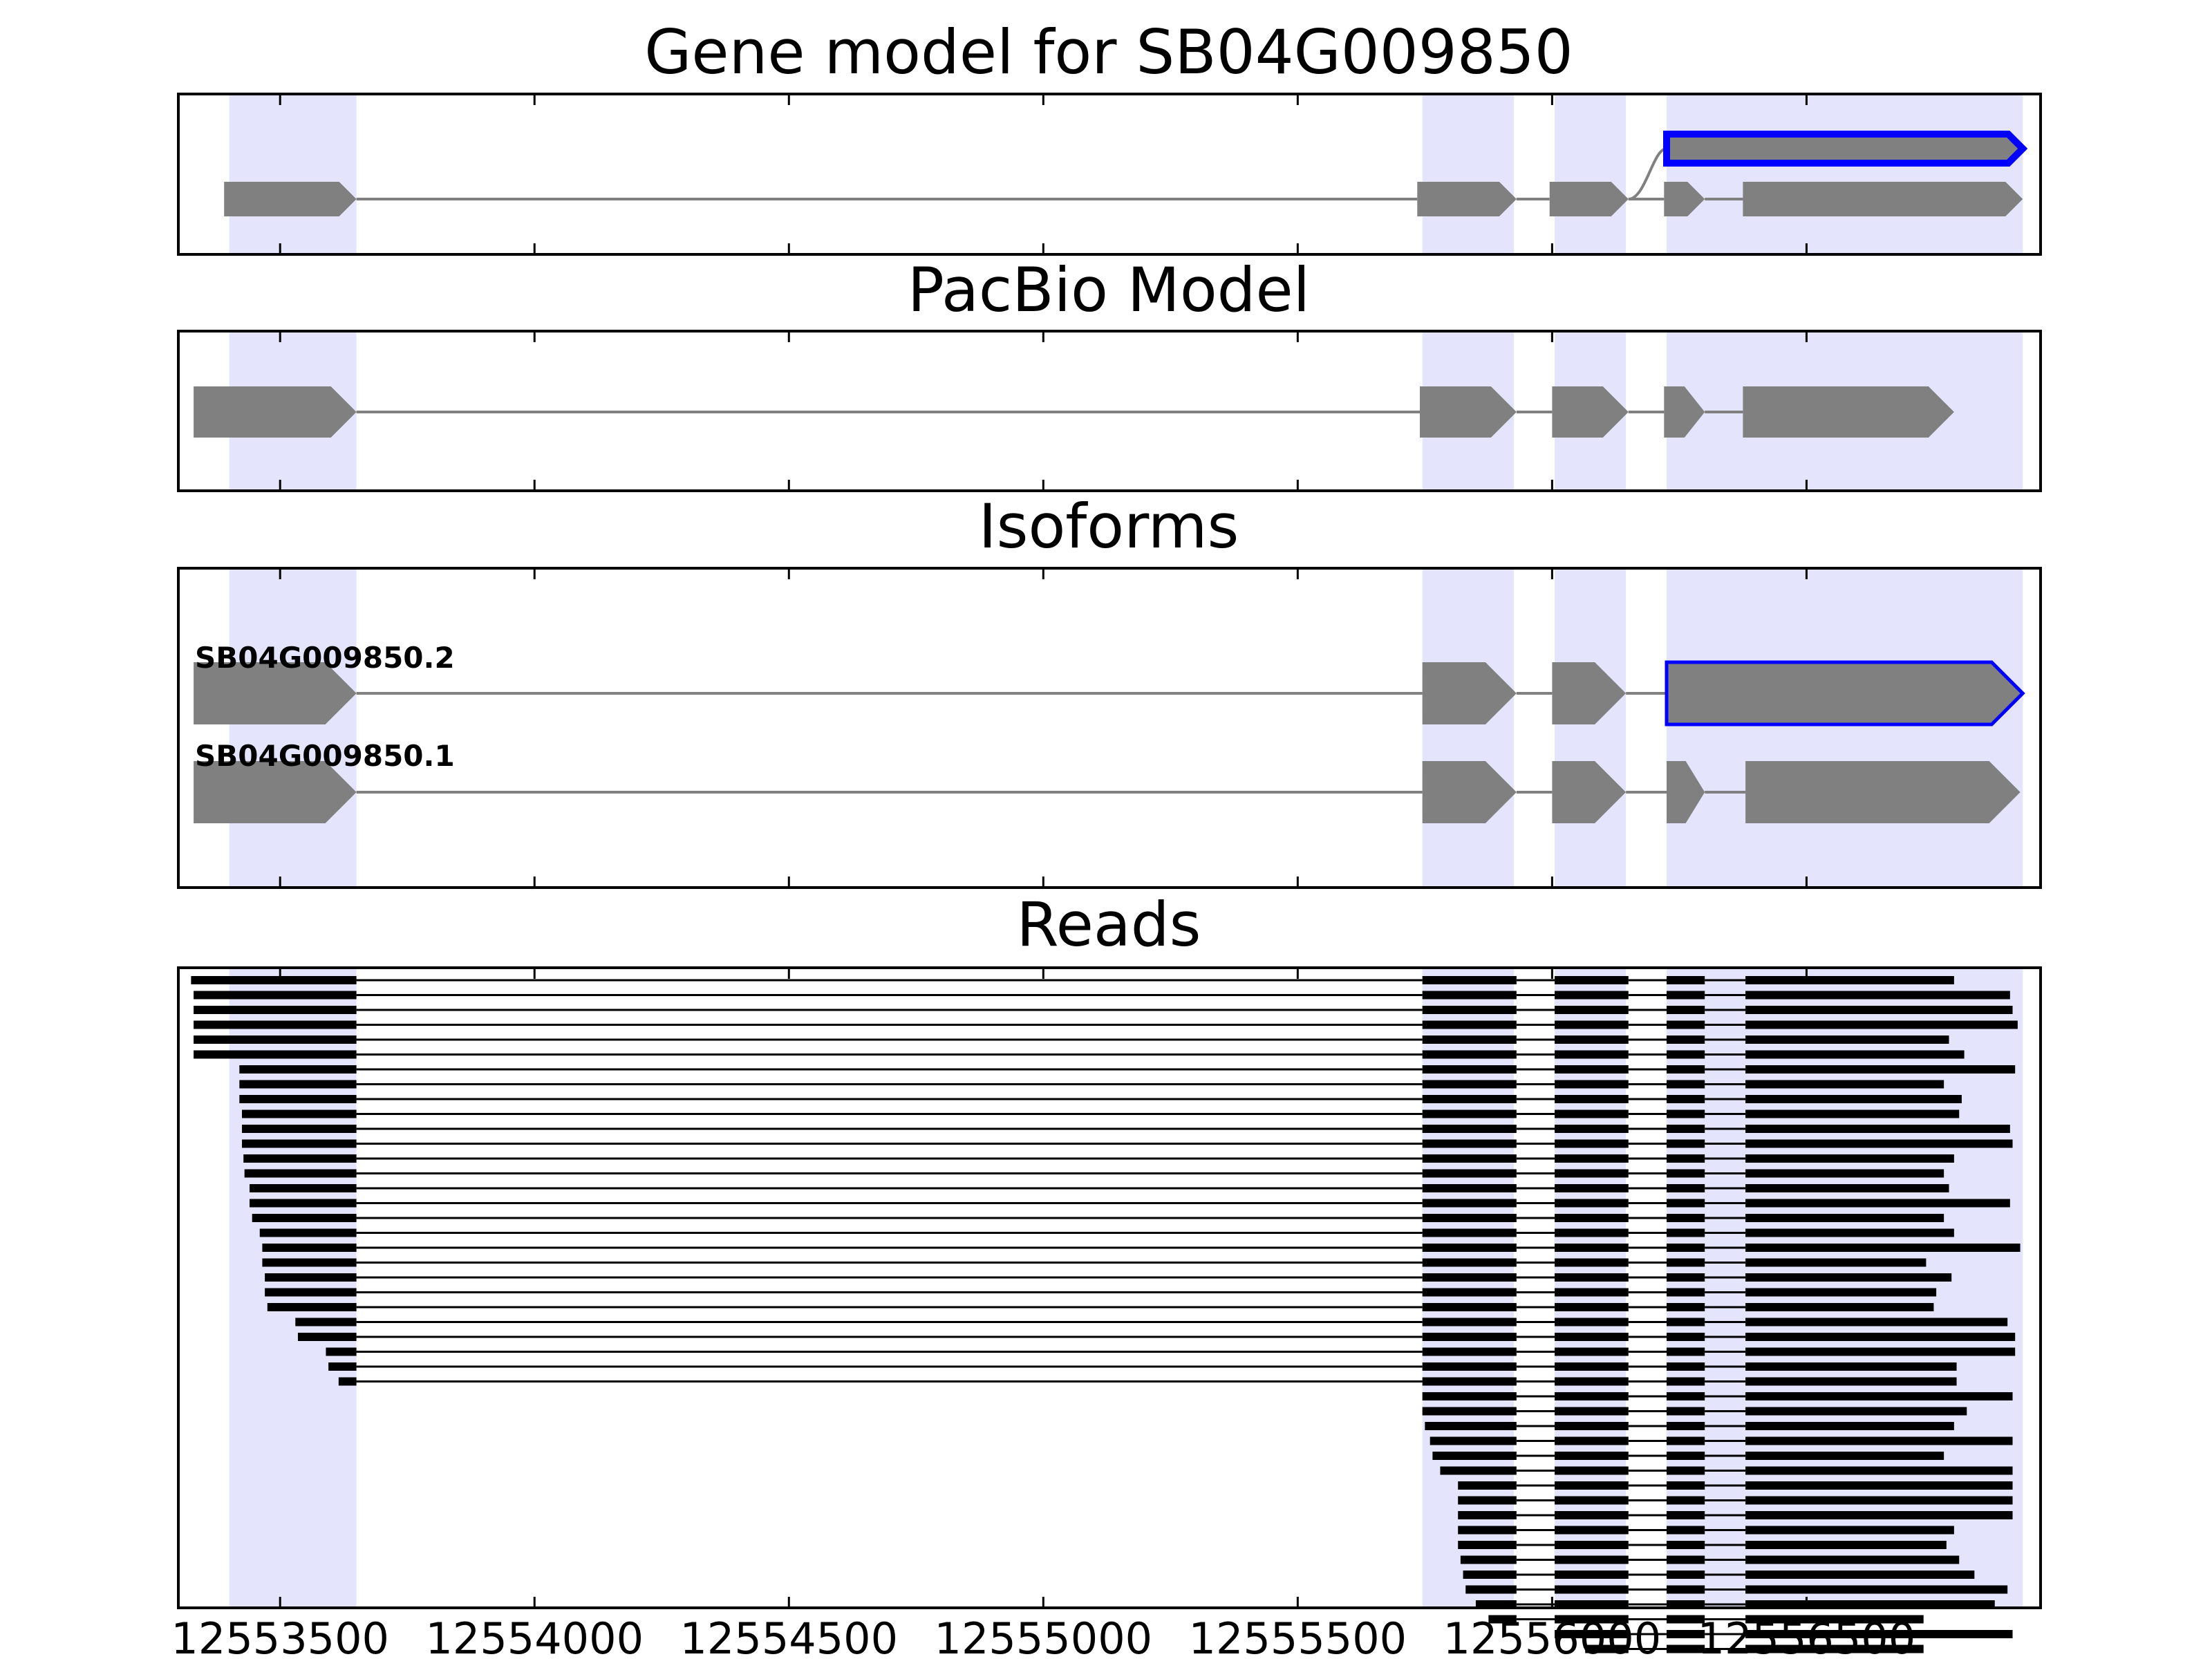  Describe the element at coordinates (534, 1636) in the screenshot. I see `x-tick-label: 12554000` at that location.